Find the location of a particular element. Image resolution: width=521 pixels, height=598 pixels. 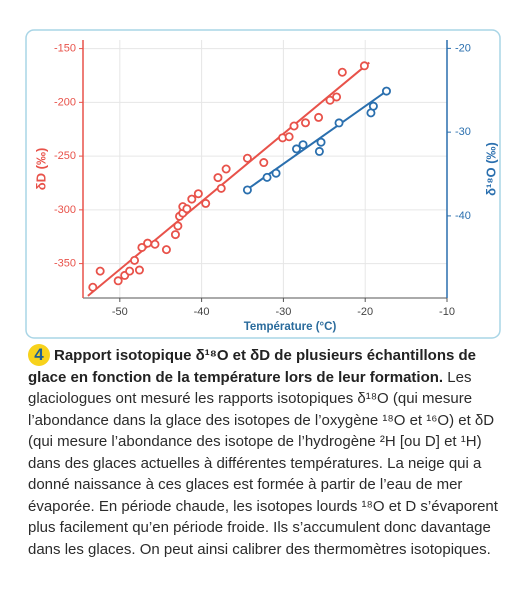

y-tick-label: -350 is located at coordinates (65, 264).